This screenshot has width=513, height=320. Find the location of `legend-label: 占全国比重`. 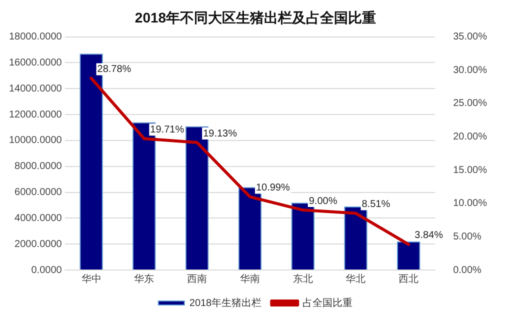

legend-label: 占全国比重 is located at coordinates (327, 302).